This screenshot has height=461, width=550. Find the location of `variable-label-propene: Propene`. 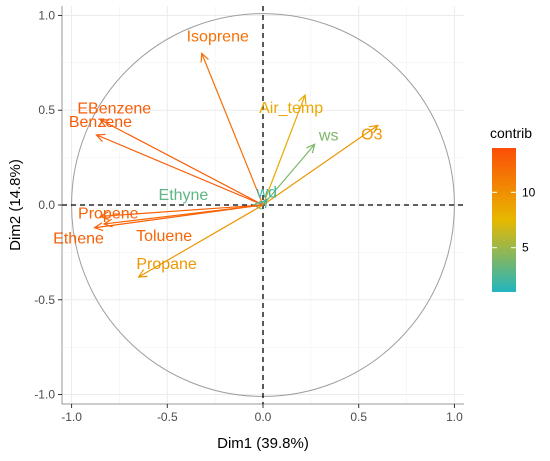

variable-label-propene: Propene is located at coordinates (108, 213).